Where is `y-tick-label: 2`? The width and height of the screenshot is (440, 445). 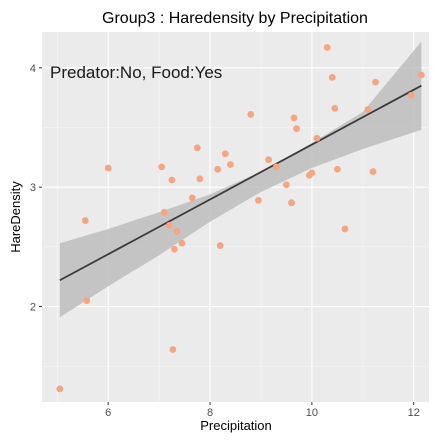 y-tick-label: 2 is located at coordinates (33, 308).